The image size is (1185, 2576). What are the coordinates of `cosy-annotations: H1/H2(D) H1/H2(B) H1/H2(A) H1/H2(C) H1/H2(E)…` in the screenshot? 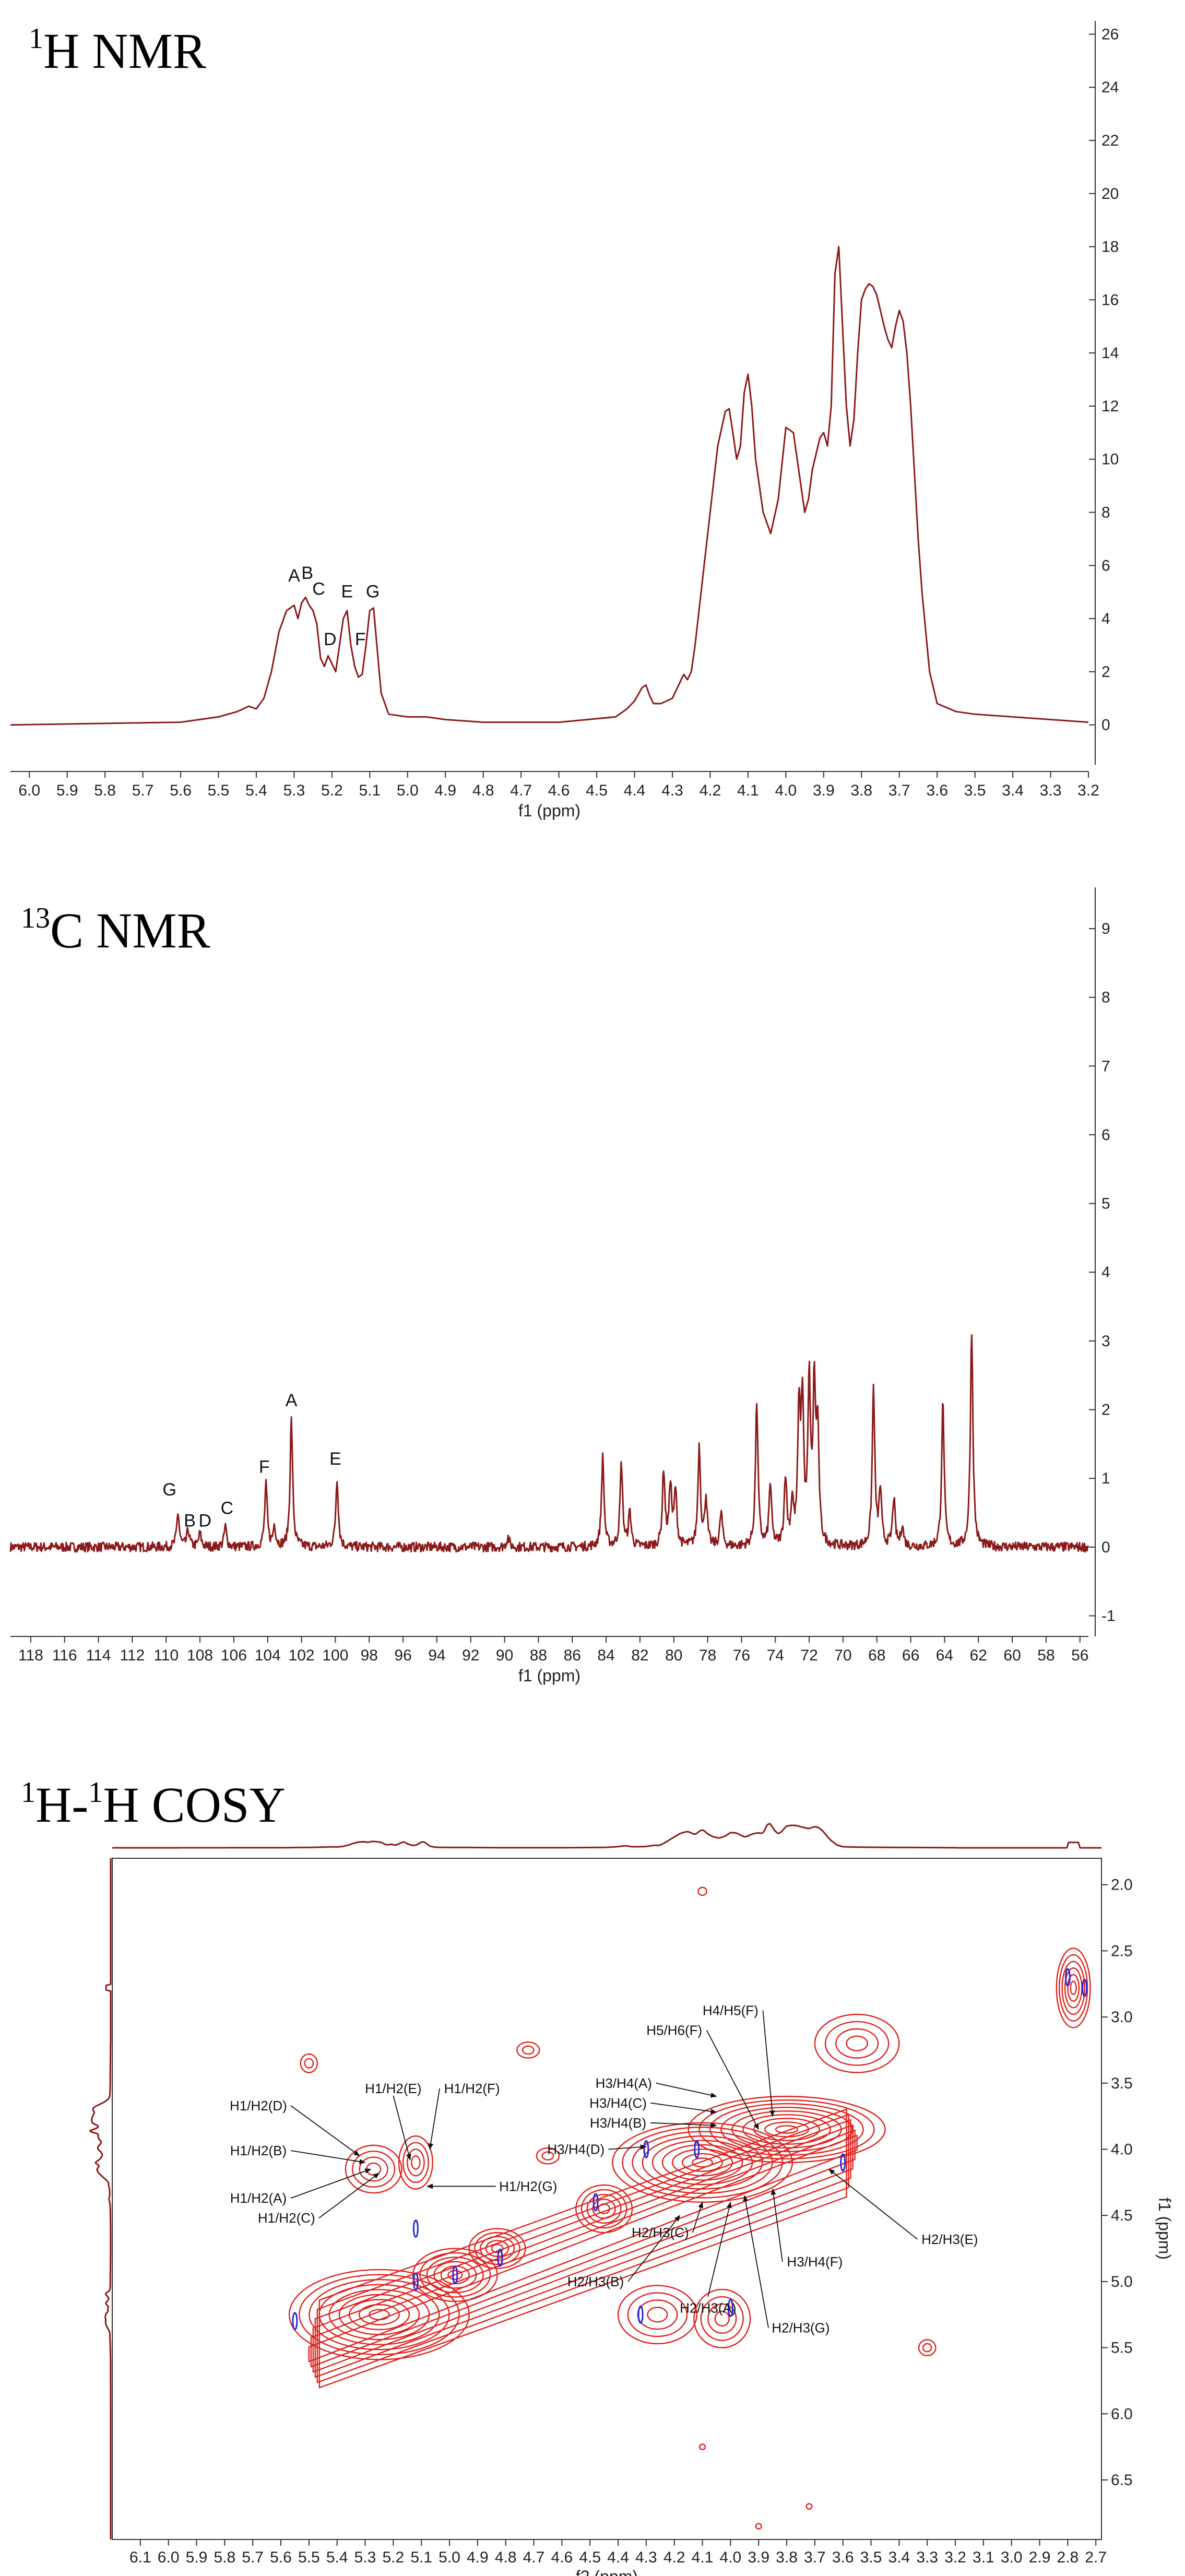 It's located at (604, 2168).